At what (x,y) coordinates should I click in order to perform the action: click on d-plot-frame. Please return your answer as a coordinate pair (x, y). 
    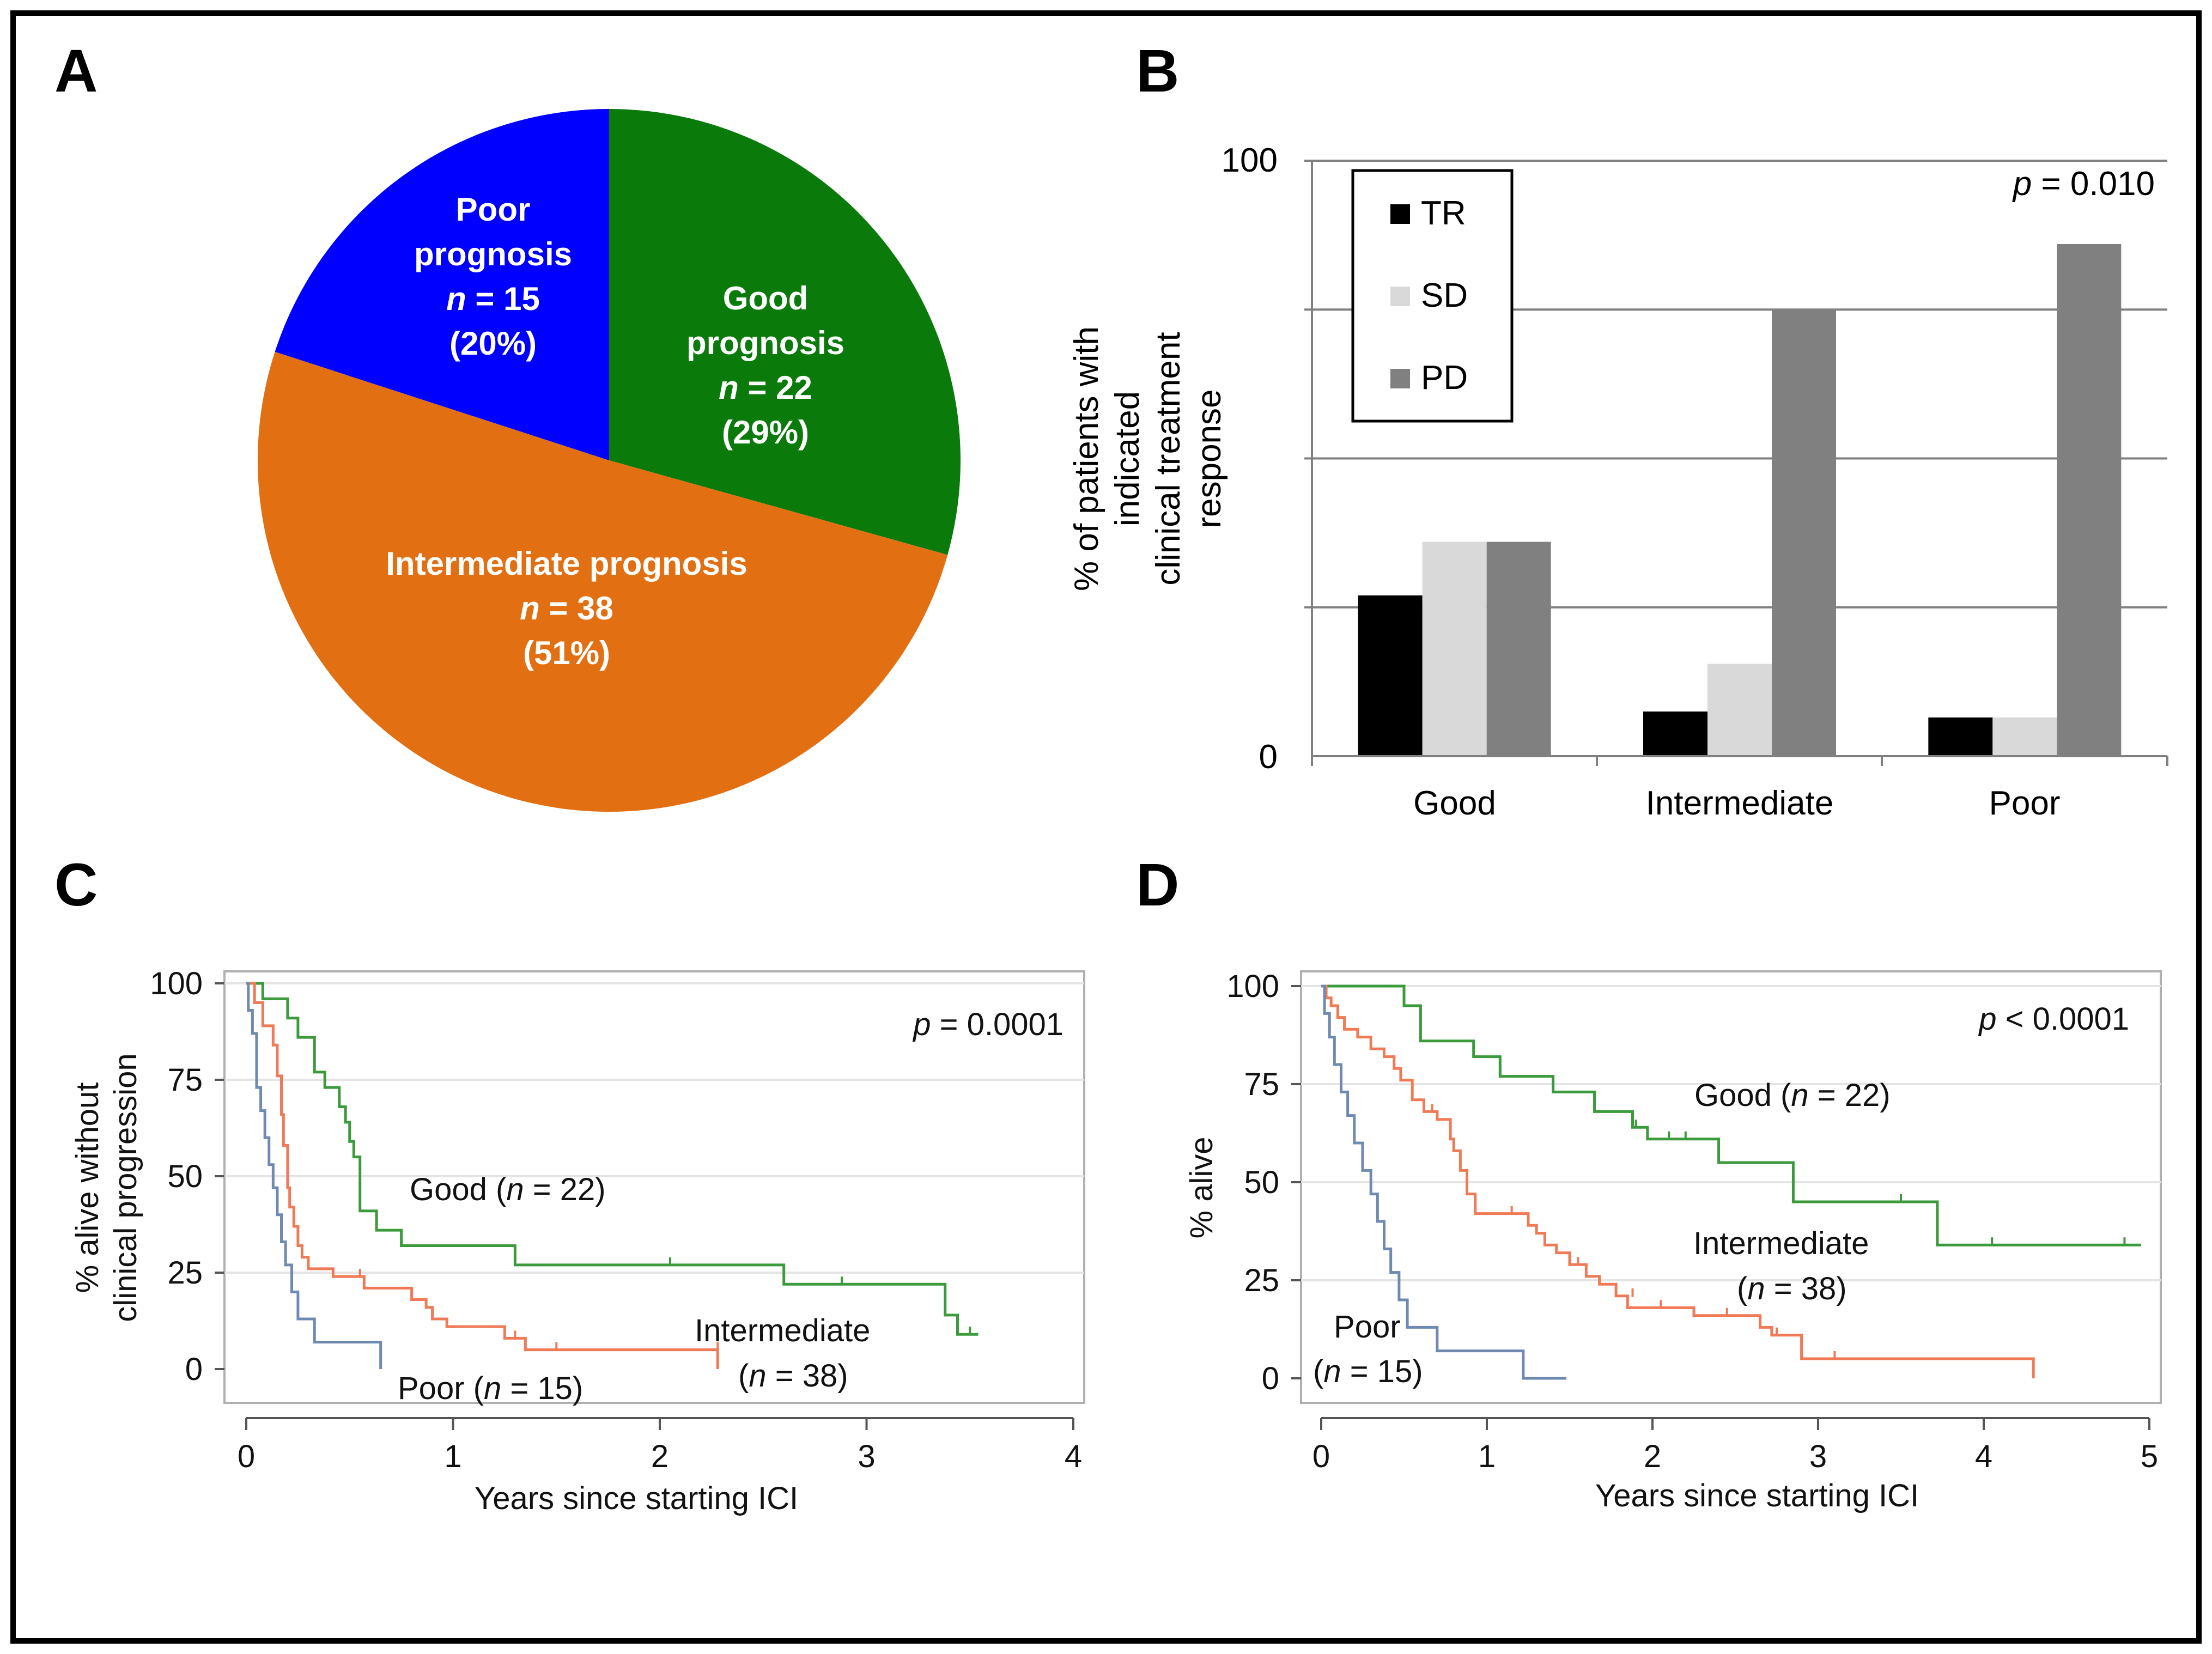
    Looking at the image, I should click on (1731, 1187).